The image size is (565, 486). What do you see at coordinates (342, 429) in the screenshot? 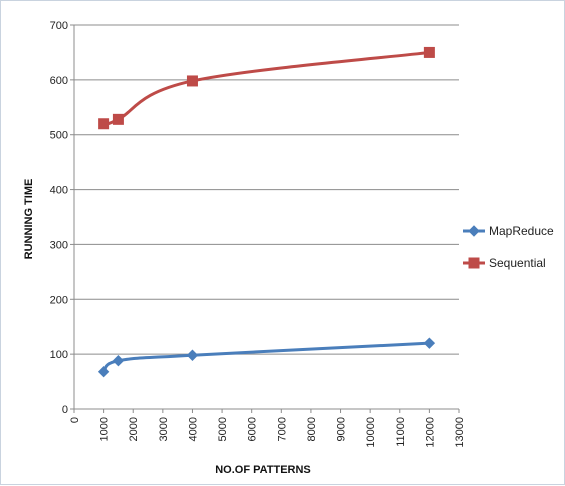
I see `x-tick-label: 9000` at bounding box center [342, 429].